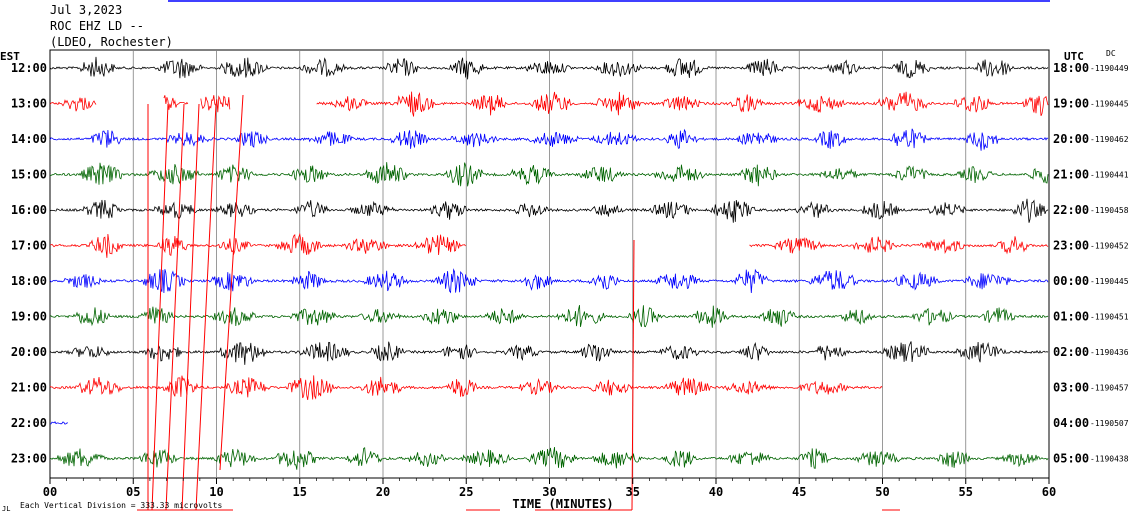  What do you see at coordinates (1071, 281) in the screenshot?
I see `utc-hour-label: 00:00` at bounding box center [1071, 281].